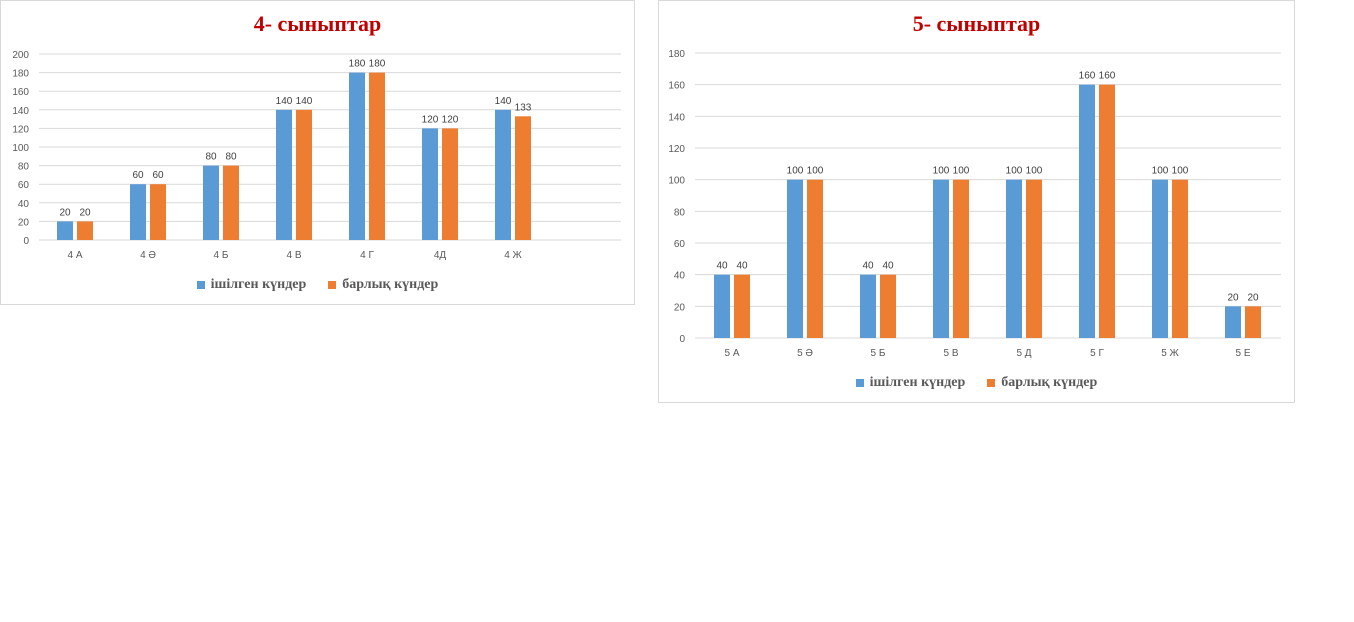  I want to click on data-label: 133, so click(523, 107).